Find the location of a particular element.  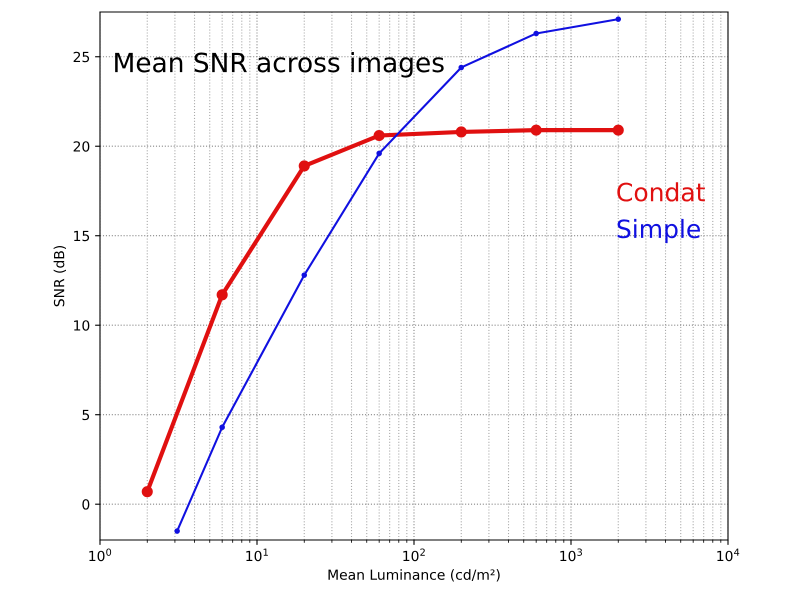

y-tick-label: 20 is located at coordinates (82, 146).